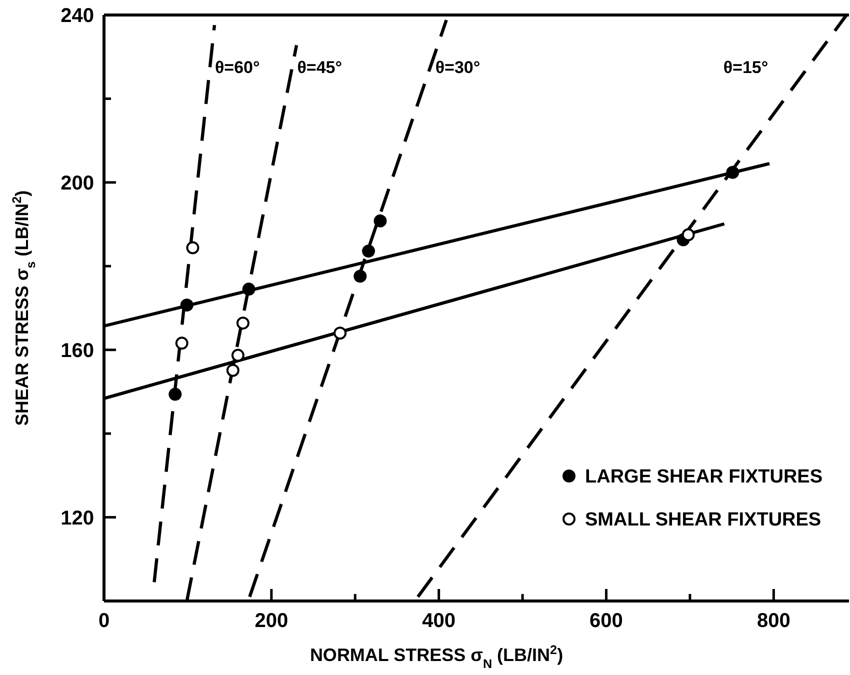 This screenshot has height=675, width=850. I want to click on x-tick-label: 200, so click(271, 621).